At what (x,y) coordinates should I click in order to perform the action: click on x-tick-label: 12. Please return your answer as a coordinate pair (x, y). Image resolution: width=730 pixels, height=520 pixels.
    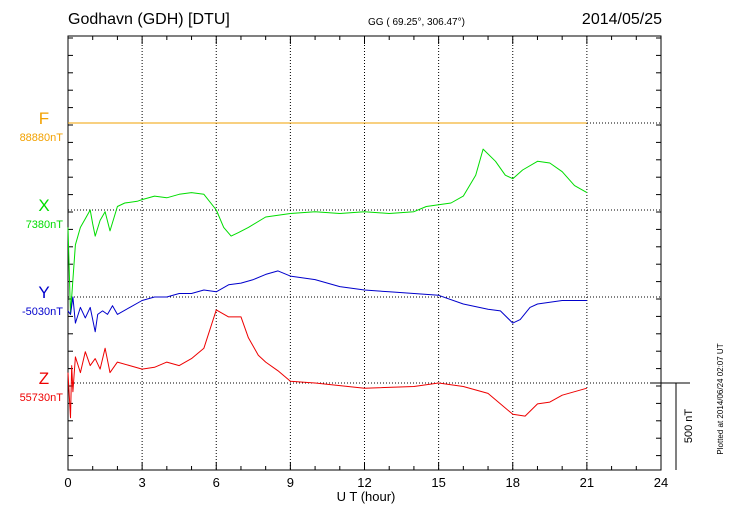
    Looking at the image, I should click on (364, 482).